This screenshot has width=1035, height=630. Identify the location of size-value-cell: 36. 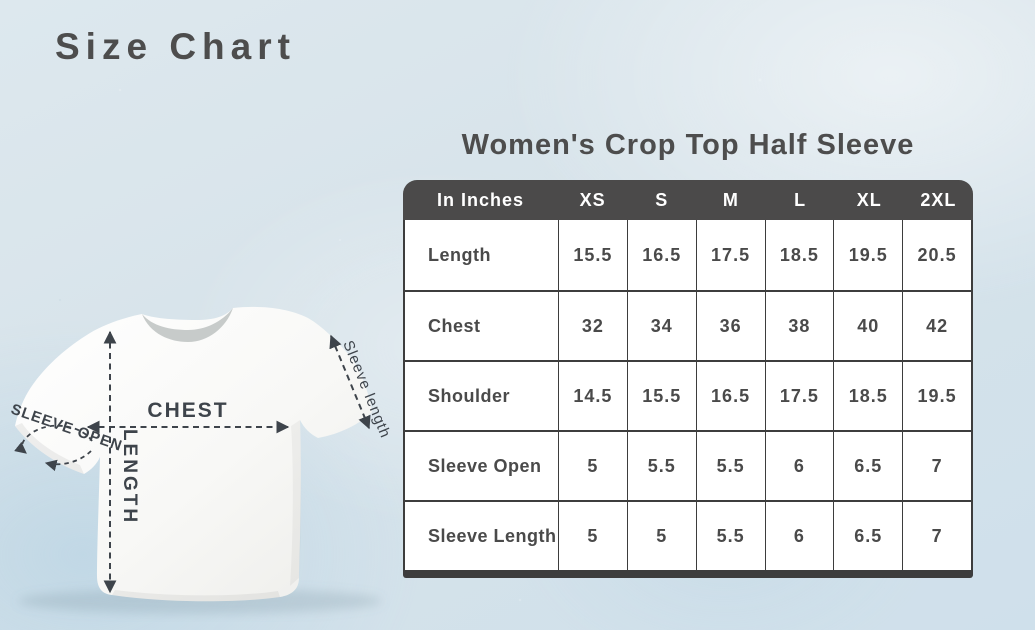
(730, 326).